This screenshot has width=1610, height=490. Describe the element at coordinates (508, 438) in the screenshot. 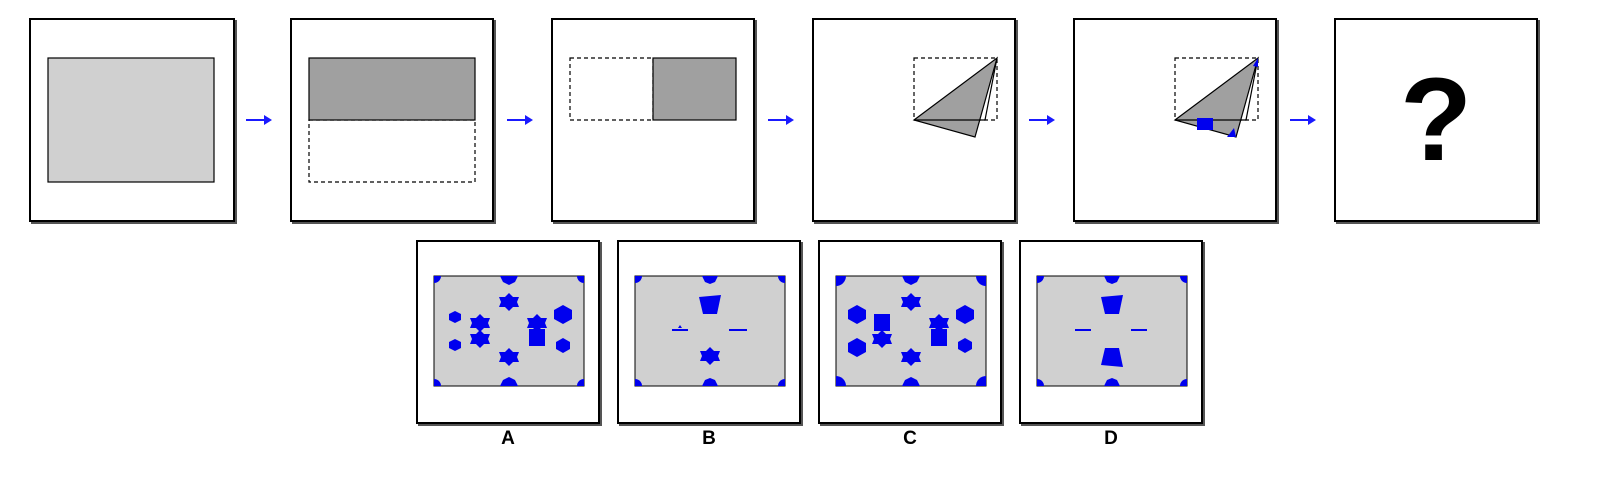

I see `option-a-label: A` at that location.